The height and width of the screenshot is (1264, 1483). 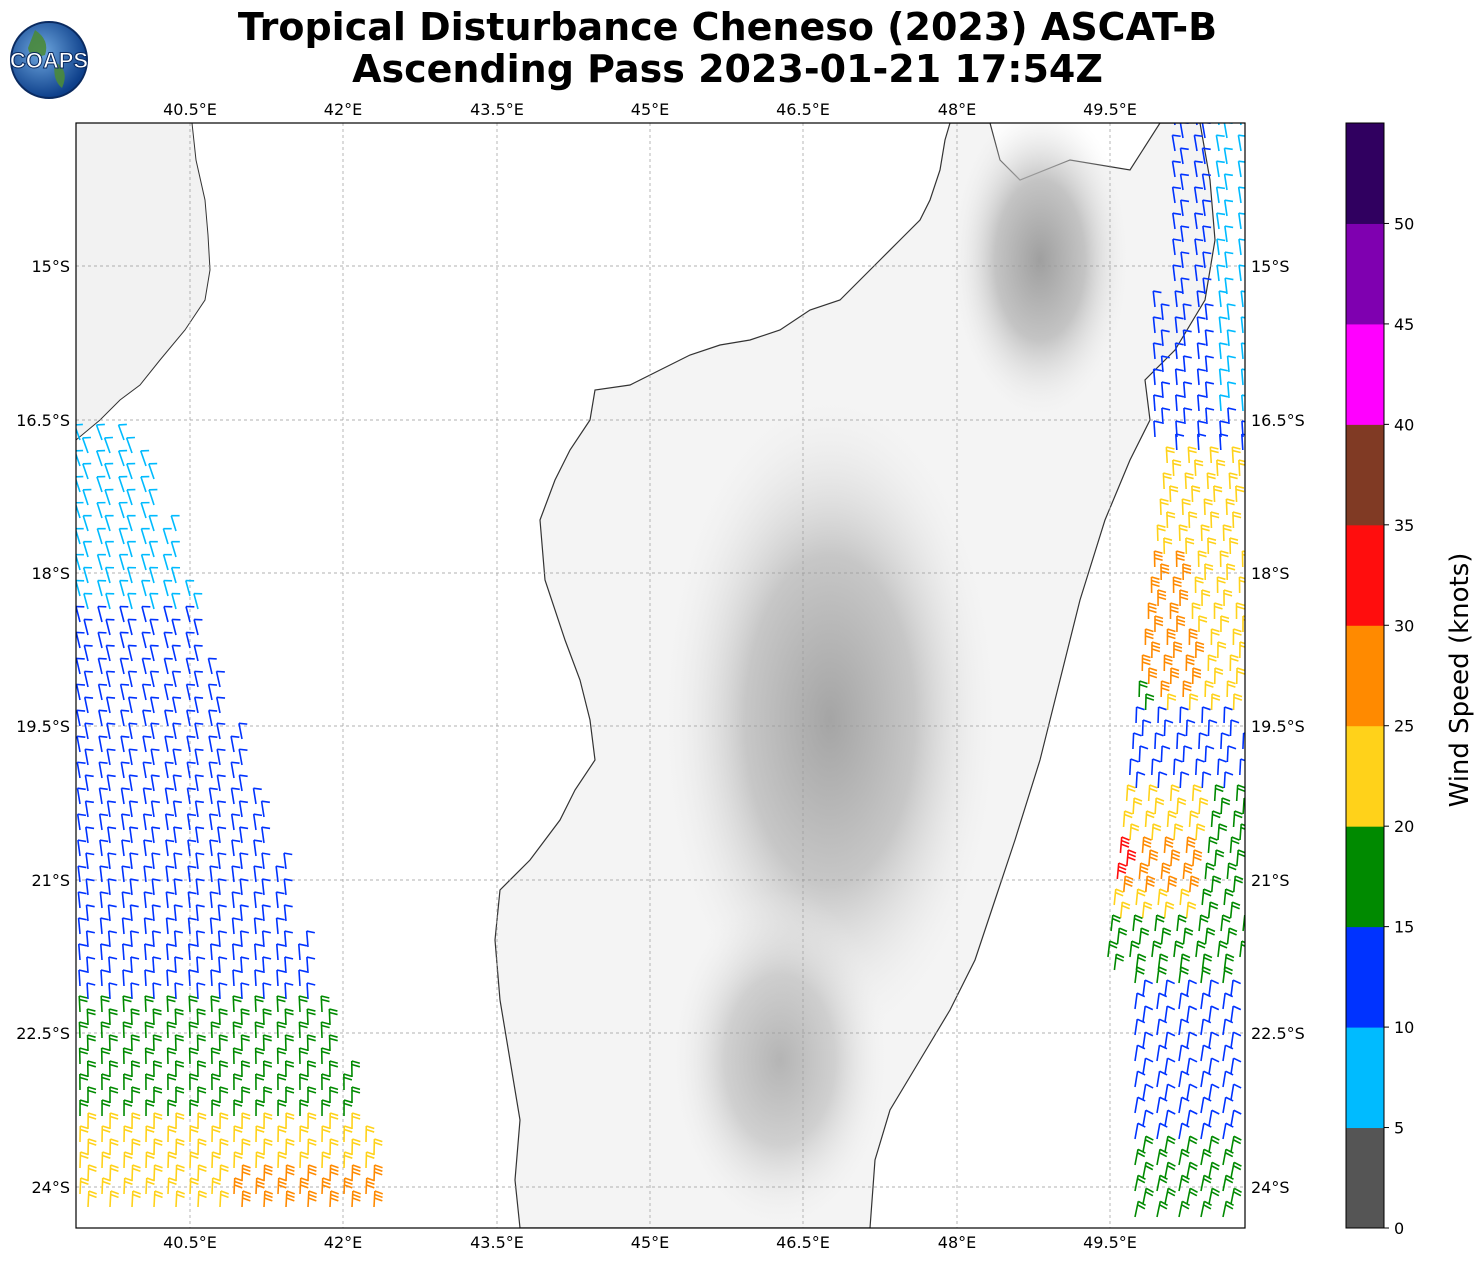 I want to click on colorbar-tick-label: 5, so click(x=1399, y=1128).